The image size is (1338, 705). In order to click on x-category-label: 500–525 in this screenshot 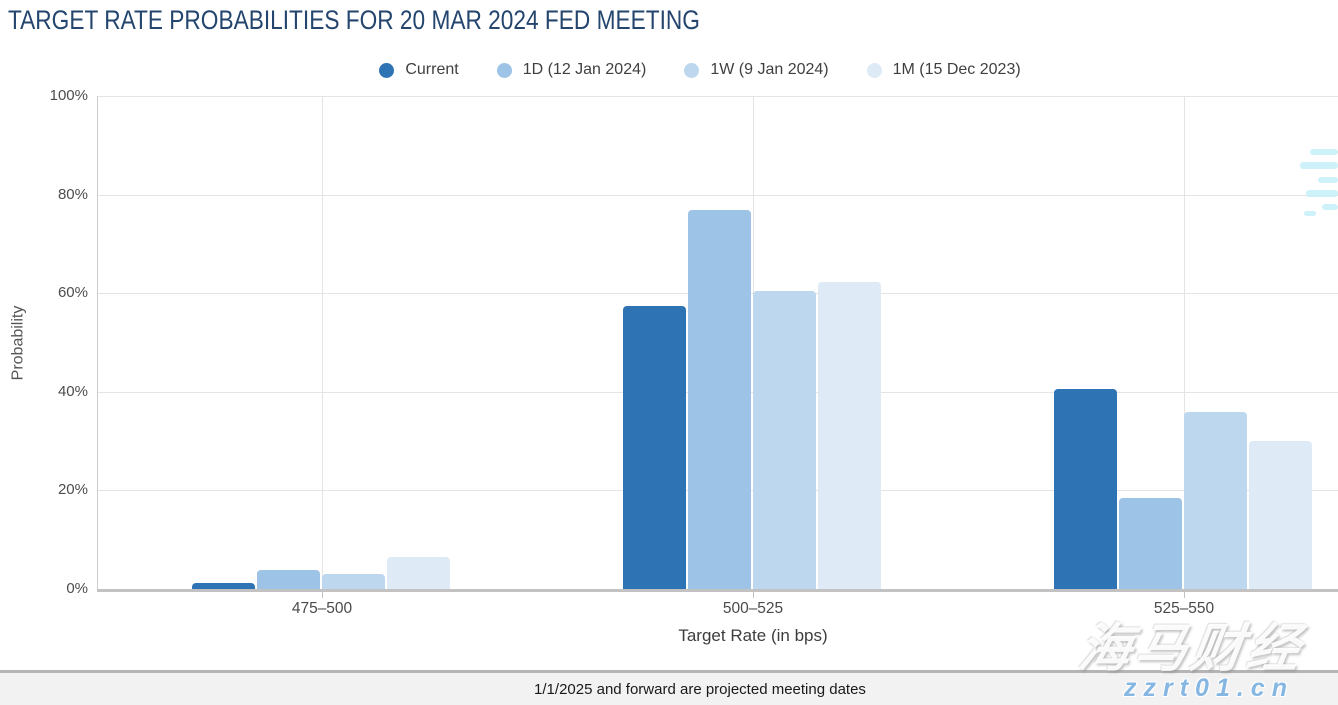, I will do `click(753, 608)`.